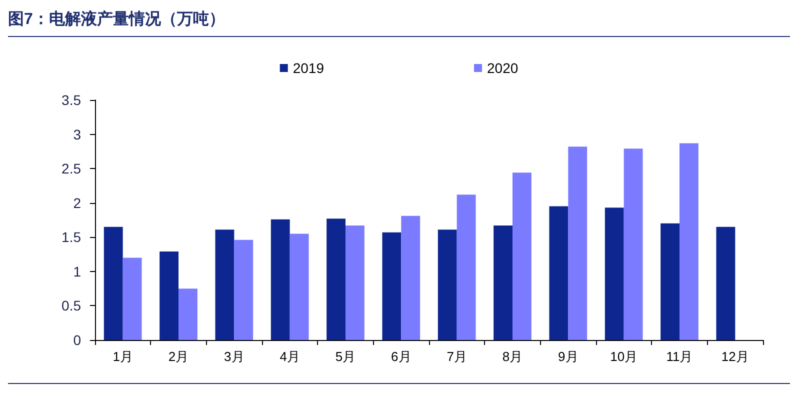 The image size is (798, 408). I want to click on x-tick-label: 1月, so click(122, 356).